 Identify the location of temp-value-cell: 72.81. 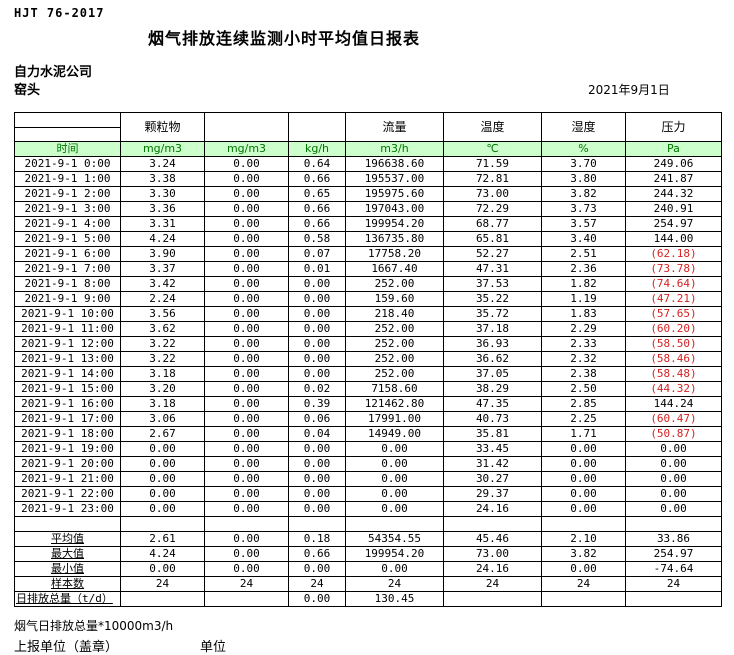
(492, 179).